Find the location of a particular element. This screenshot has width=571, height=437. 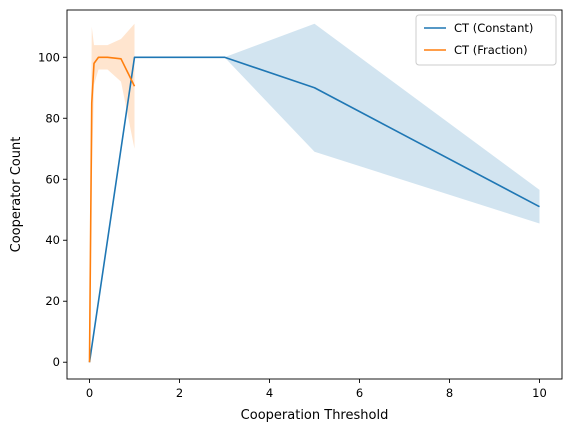

x-tick-label: 6 is located at coordinates (359, 393).